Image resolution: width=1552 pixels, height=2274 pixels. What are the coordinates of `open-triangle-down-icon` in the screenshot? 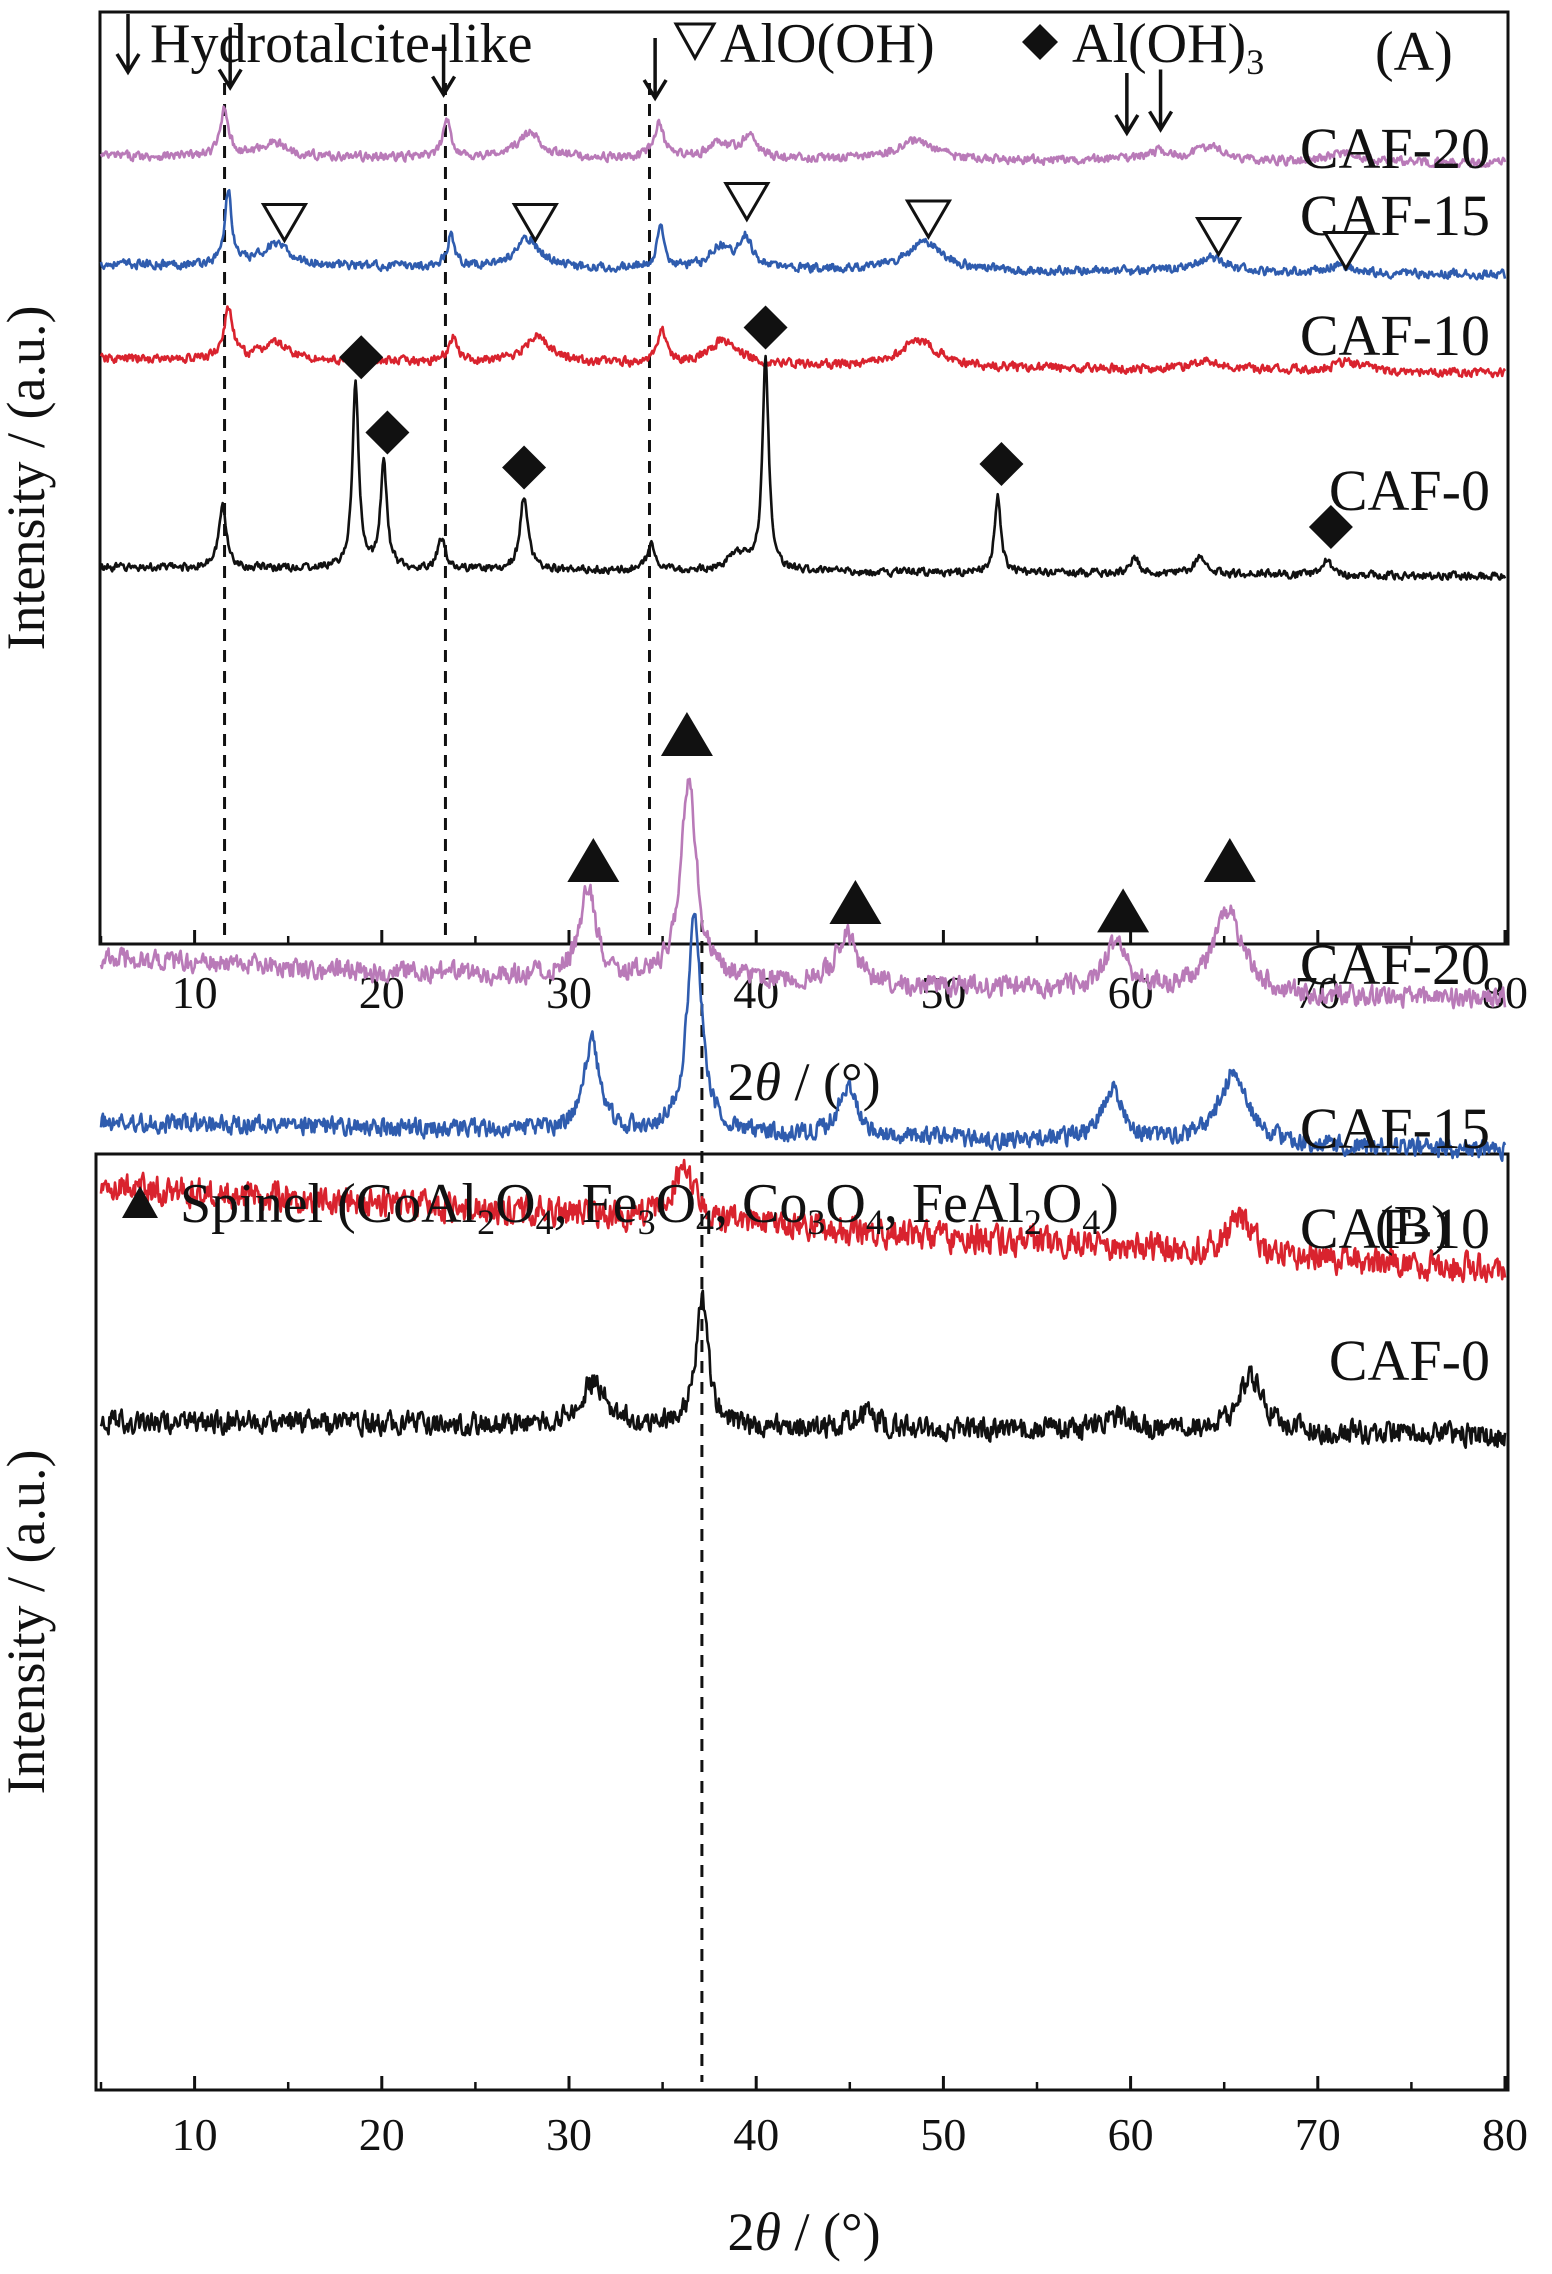 It's located at (695, 42).